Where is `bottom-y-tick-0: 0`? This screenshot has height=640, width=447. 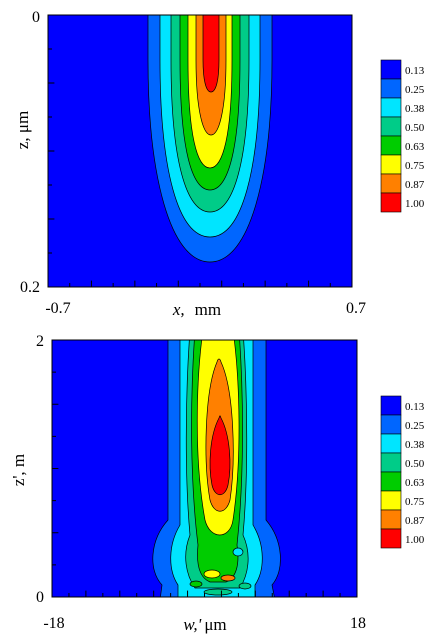
bottom-y-tick-0: 0 is located at coordinates (40, 597).